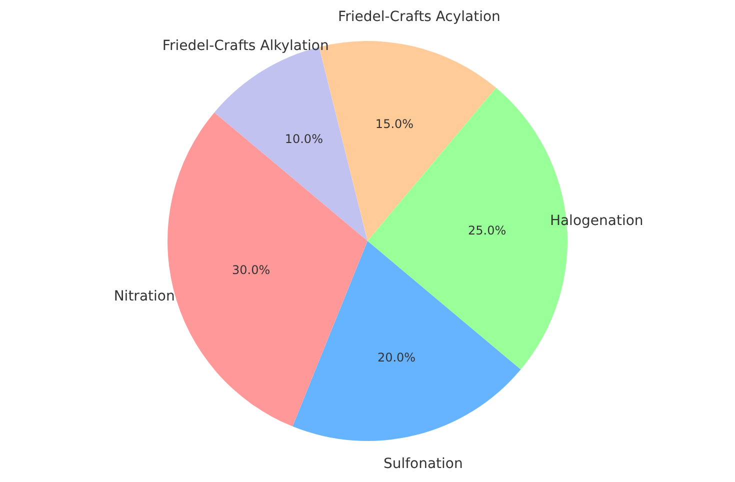  What do you see at coordinates (423, 464) in the screenshot?
I see `slice-label: Sulfonation` at bounding box center [423, 464].